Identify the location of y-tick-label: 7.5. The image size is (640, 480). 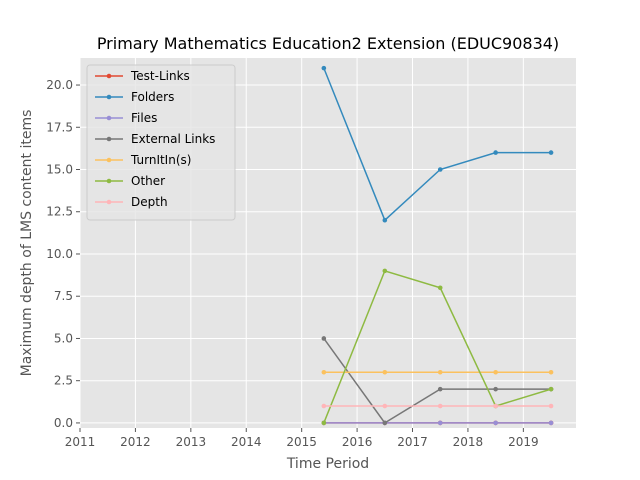
(63, 296).